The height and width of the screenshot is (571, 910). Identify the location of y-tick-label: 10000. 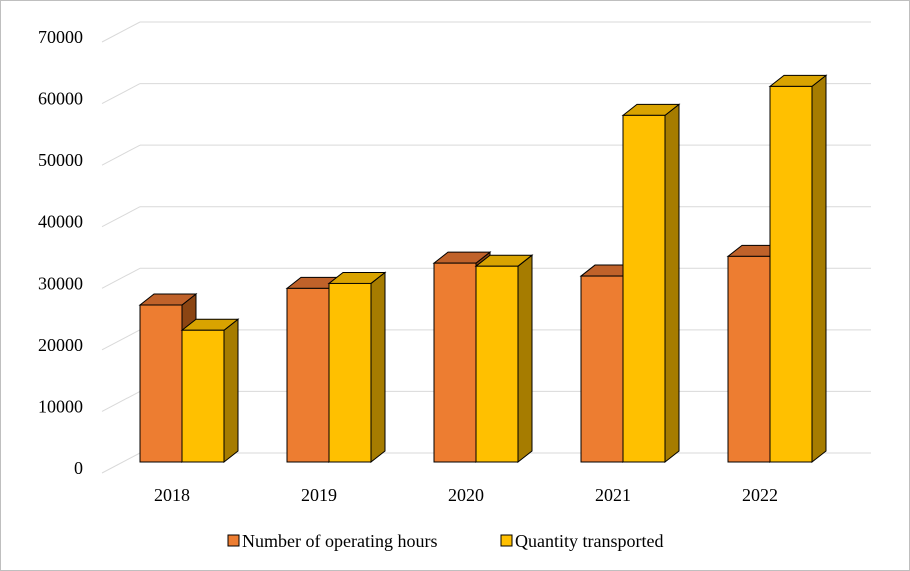
(60, 406).